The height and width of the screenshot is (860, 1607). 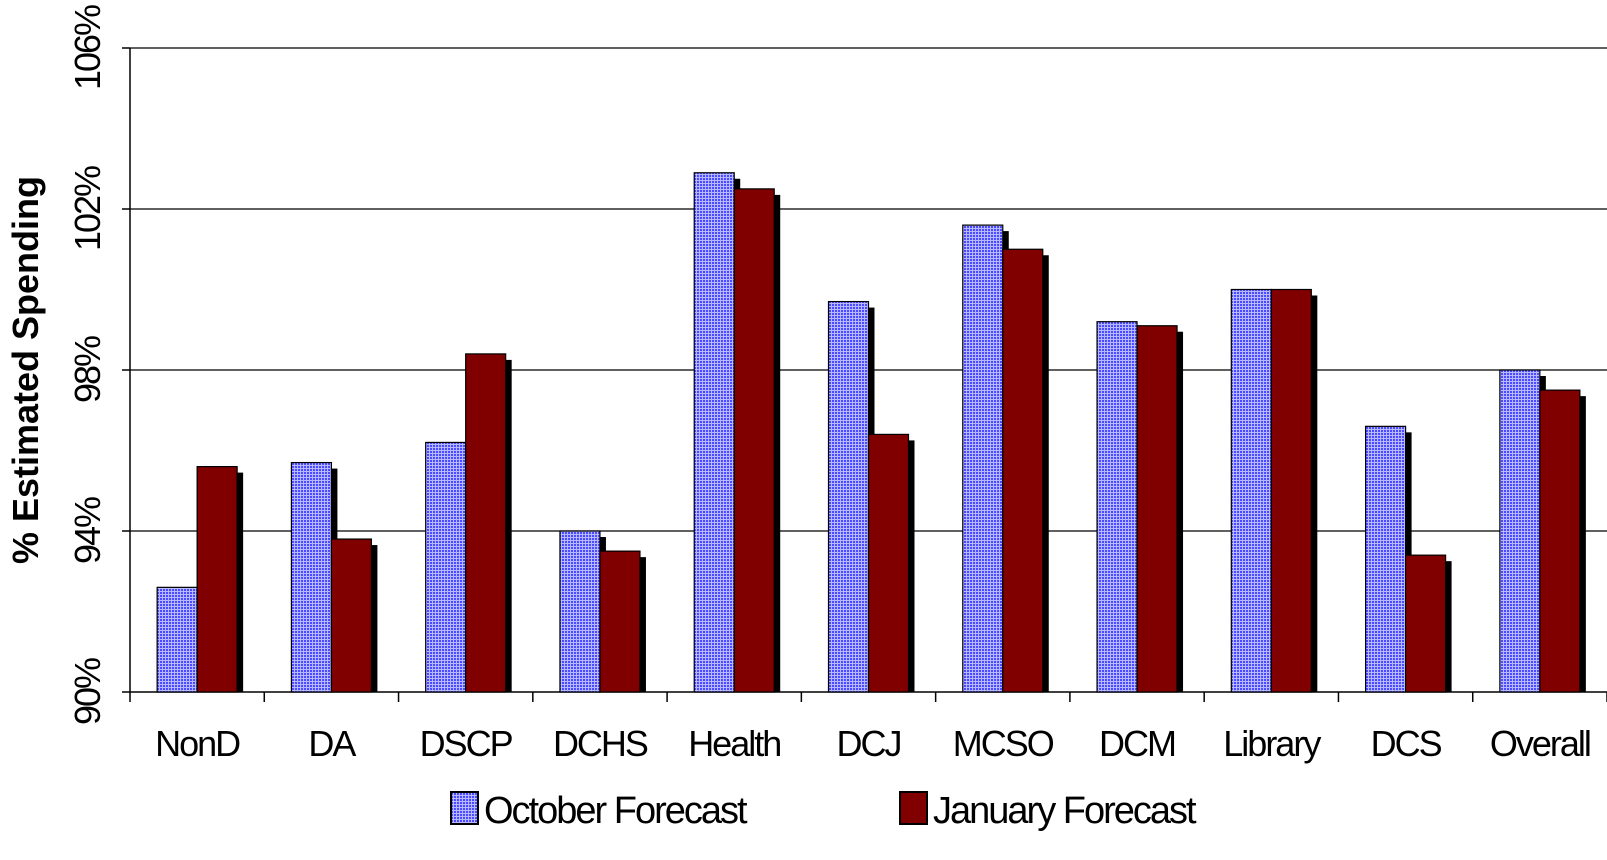 I want to click on bar-october-da, so click(x=311, y=577).